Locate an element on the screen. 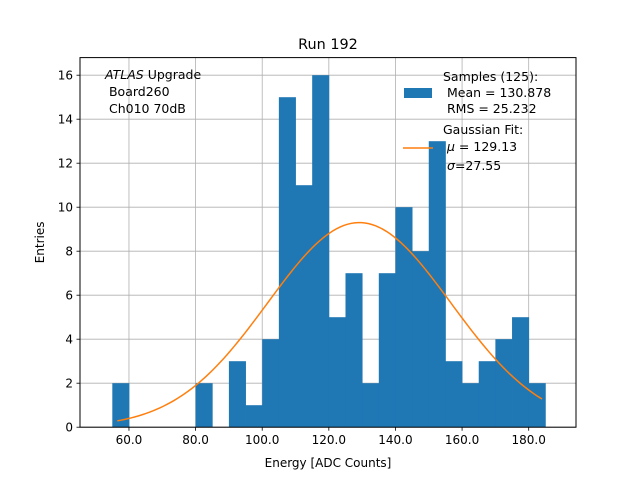  y-tick-label: 10 is located at coordinates (65, 208).